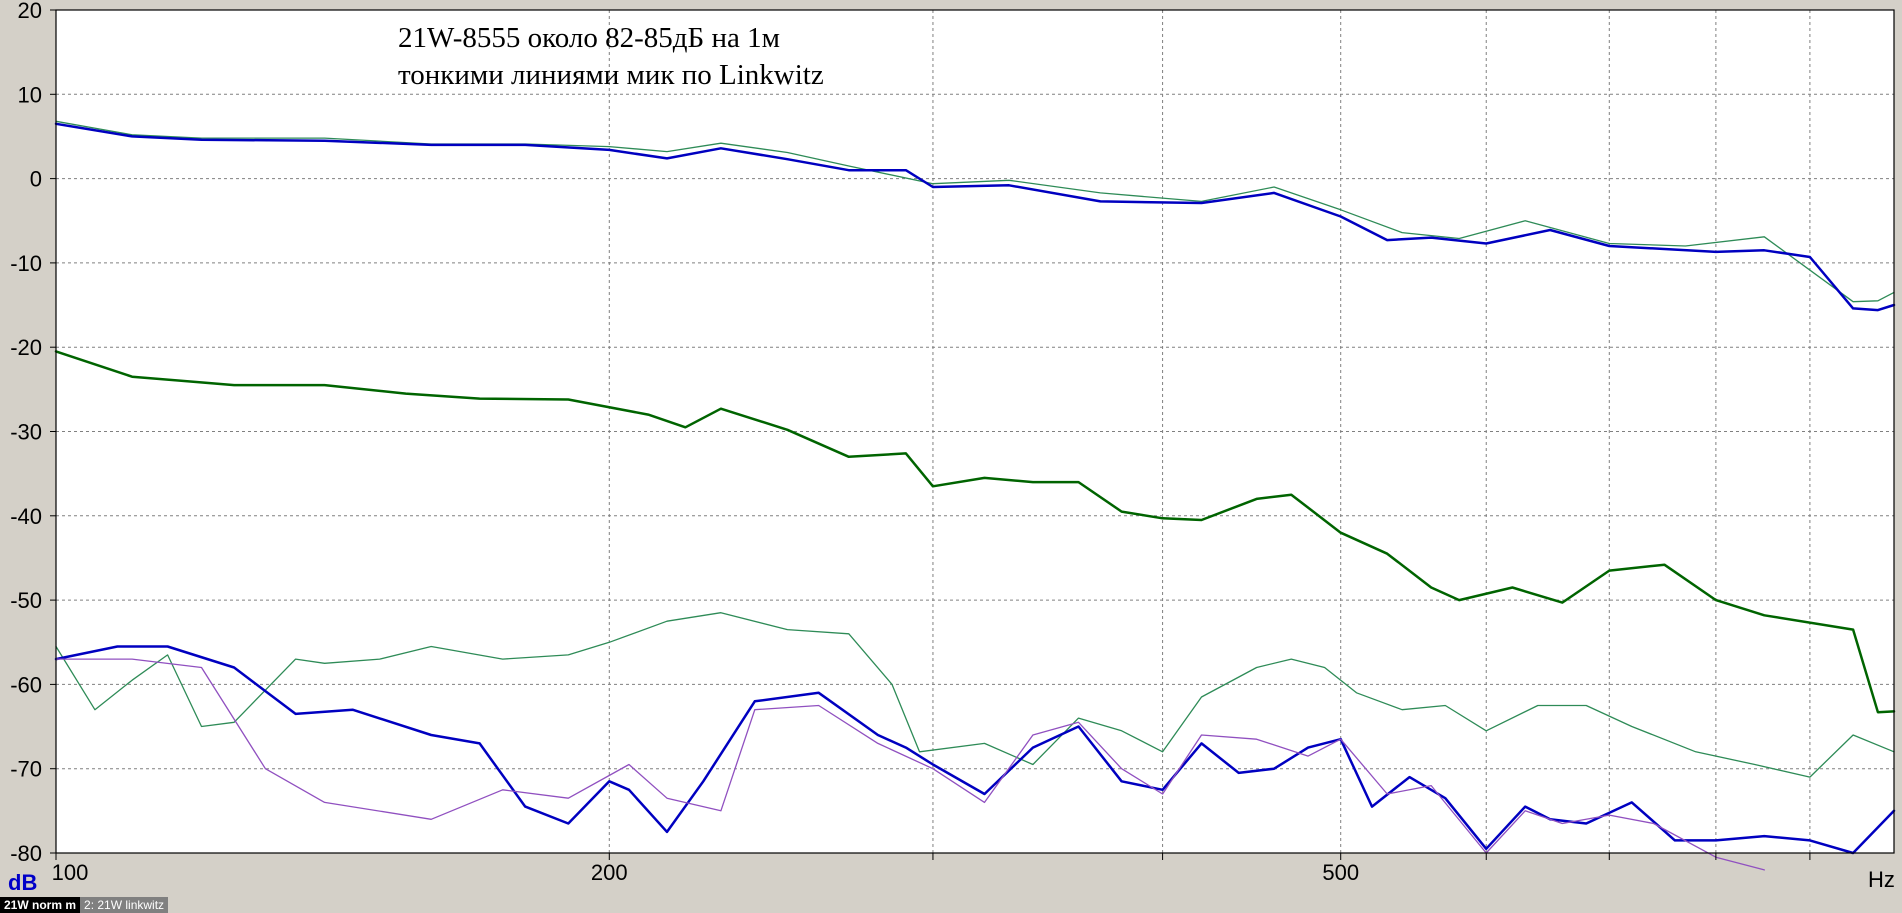  Describe the element at coordinates (26, 600) in the screenshot. I see `y-tick-label: -50` at that location.